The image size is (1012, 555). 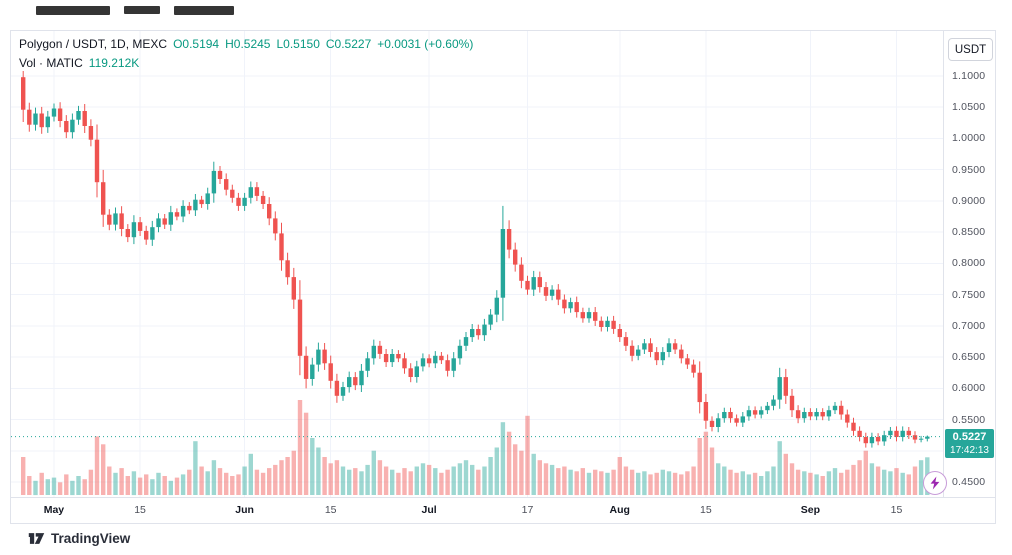 I want to click on time-tick-label: 15, so click(x=706, y=510).